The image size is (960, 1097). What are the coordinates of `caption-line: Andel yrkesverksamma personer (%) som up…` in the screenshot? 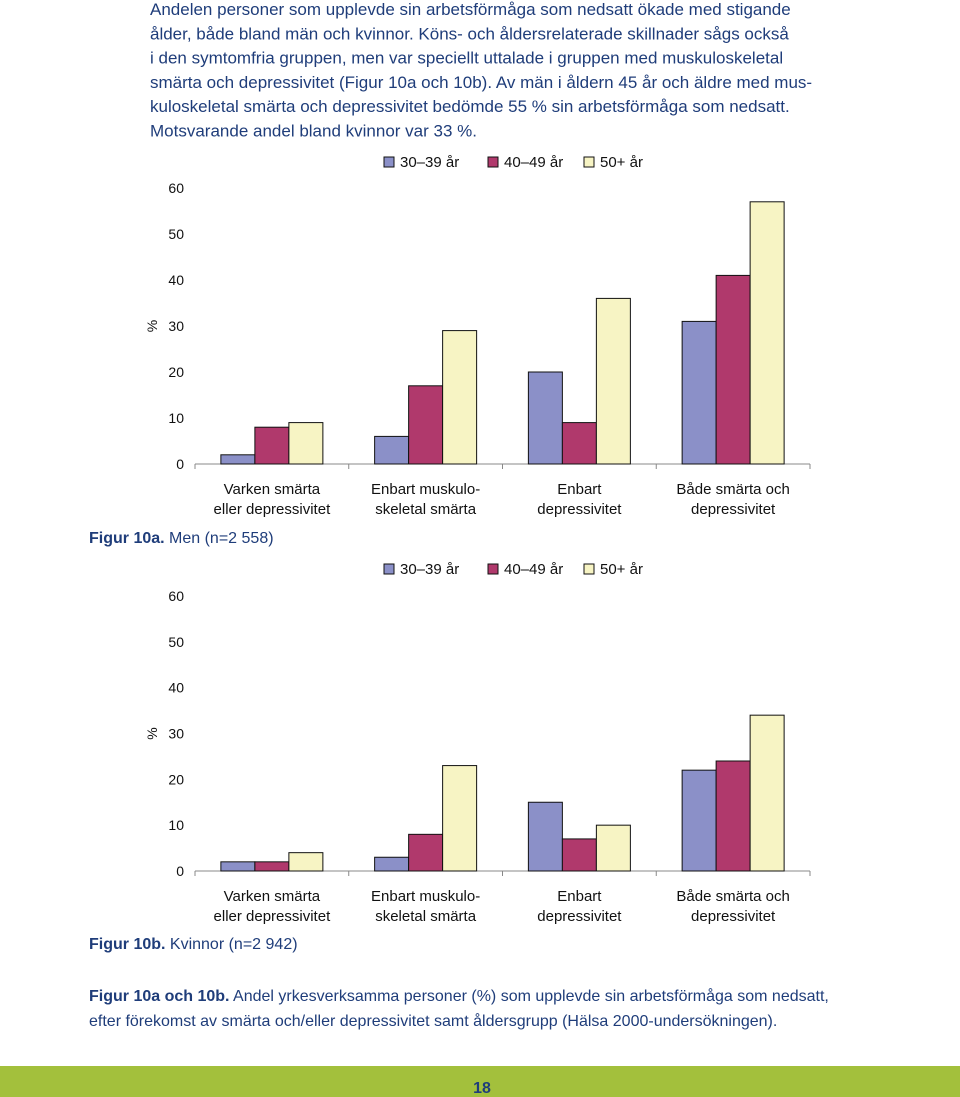 It's located at (531, 996).